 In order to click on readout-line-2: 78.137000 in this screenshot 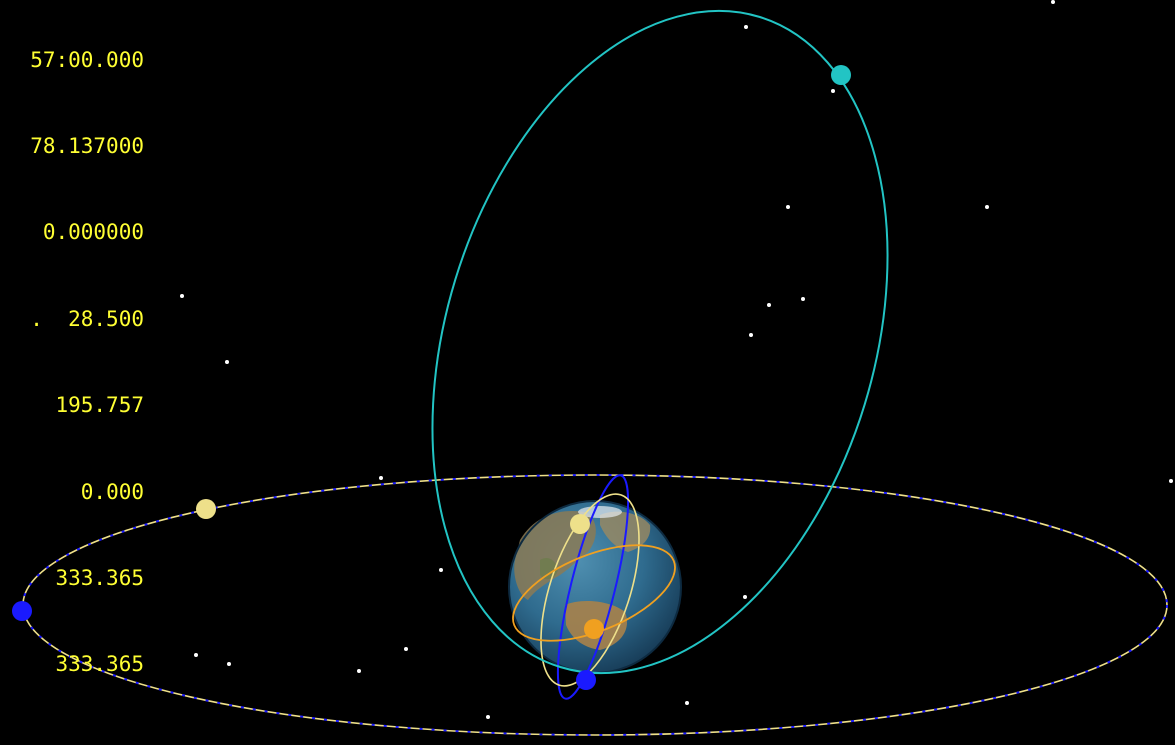, I will do `click(87, 145)`.